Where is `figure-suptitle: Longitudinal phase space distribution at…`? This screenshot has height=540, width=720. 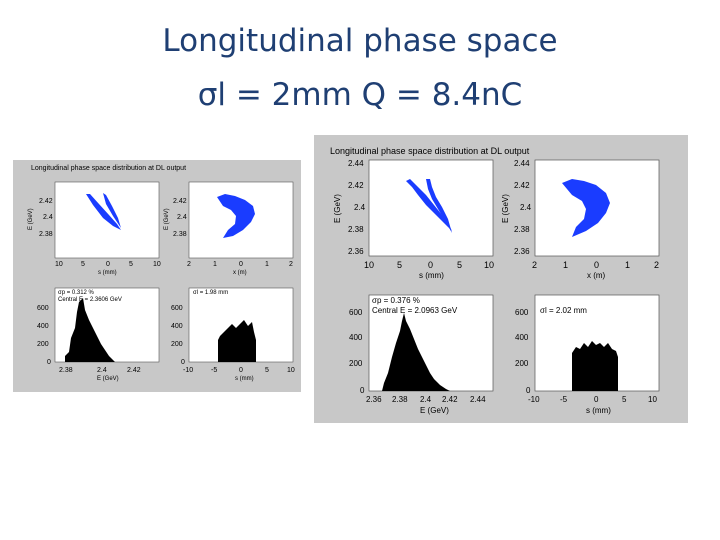
figure-suptitle: Longitudinal phase space distribution at… is located at coordinates (108, 168).